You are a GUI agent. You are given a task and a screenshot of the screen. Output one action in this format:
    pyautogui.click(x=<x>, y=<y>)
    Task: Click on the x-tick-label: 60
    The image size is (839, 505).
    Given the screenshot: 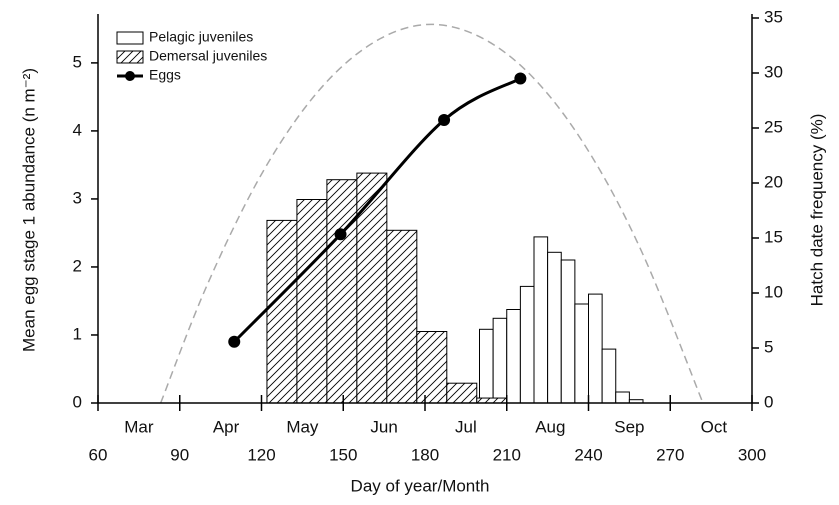 What is the action you would take?
    pyautogui.click(x=98, y=454)
    